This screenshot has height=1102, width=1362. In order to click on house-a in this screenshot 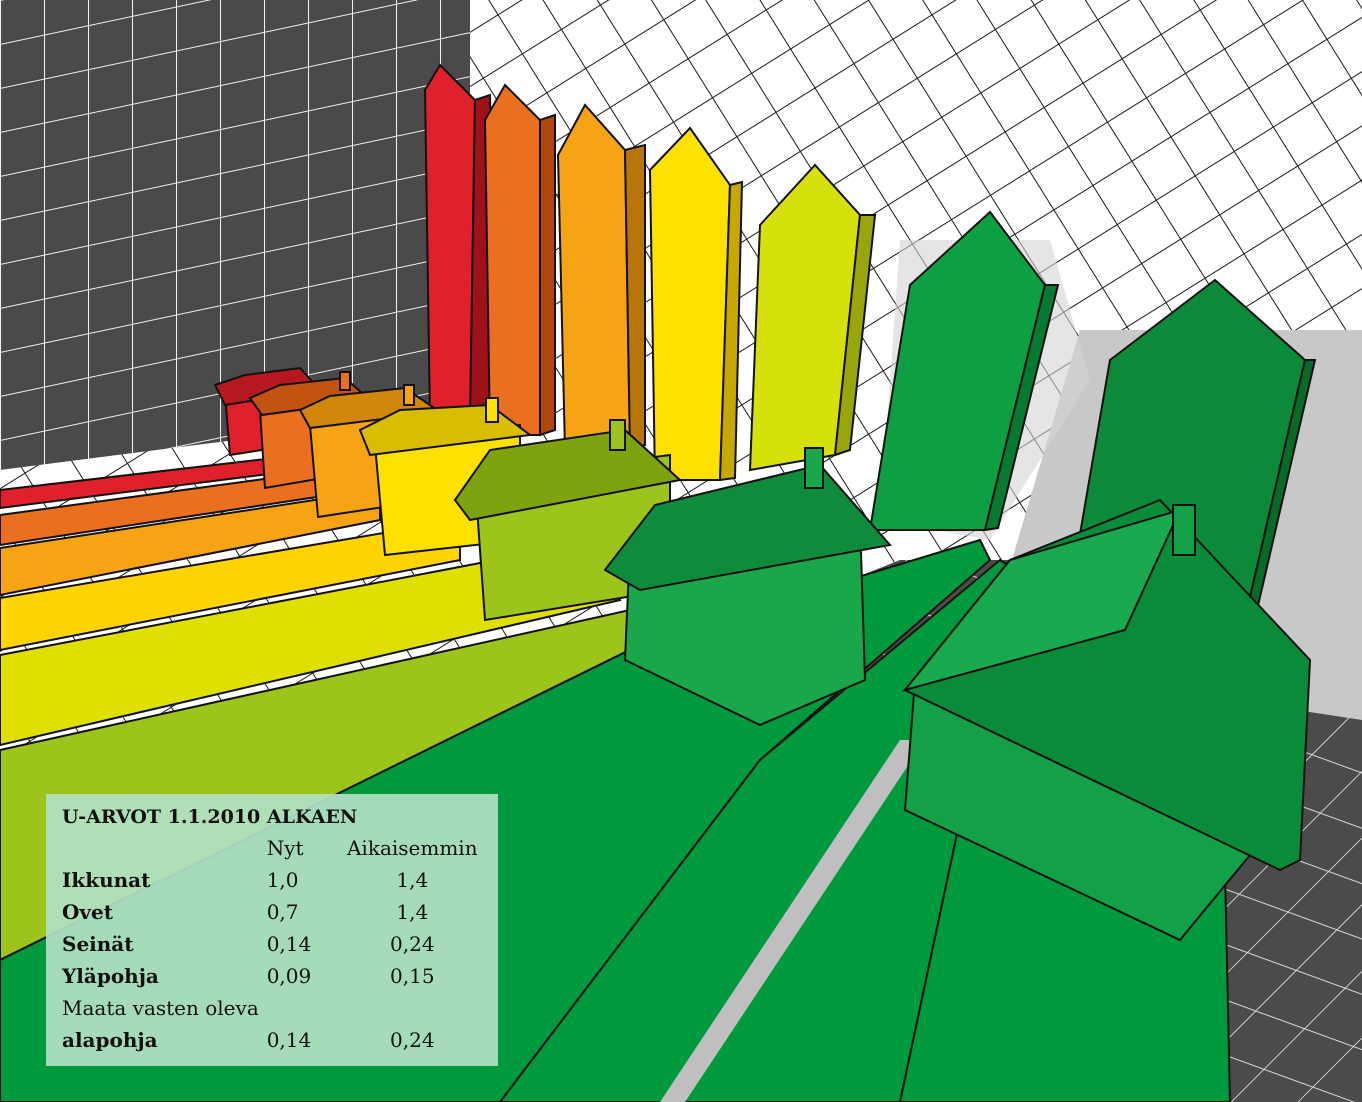, I will do `click(1107, 720)`.